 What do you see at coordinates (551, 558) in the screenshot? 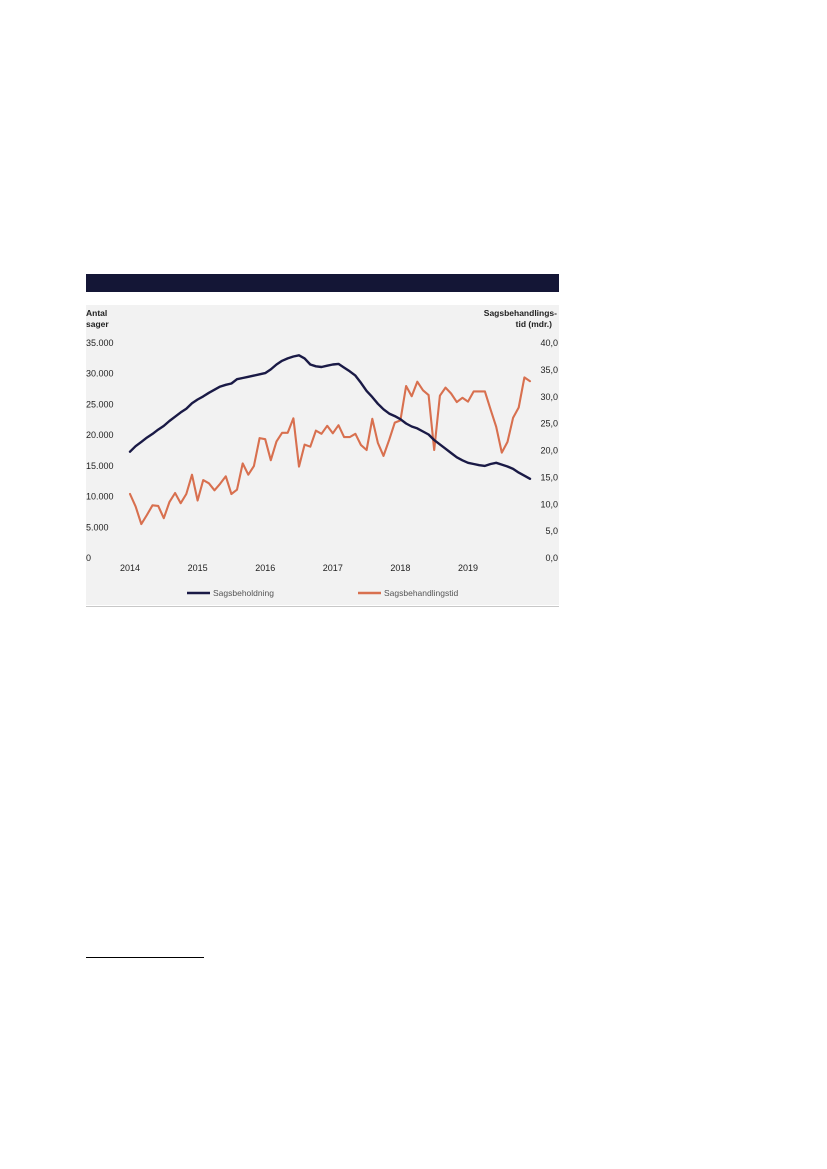
I see `y-right-tick-label: 0,0` at bounding box center [551, 558].